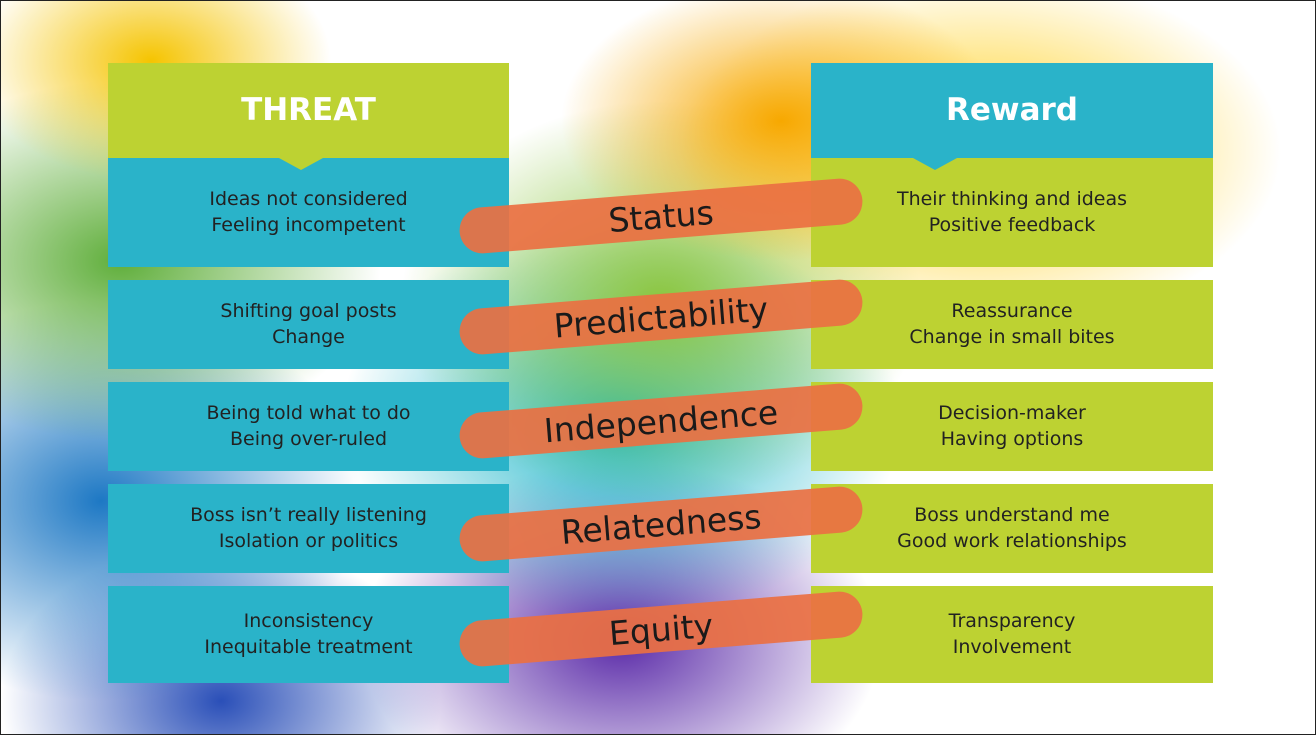 This screenshot has width=1316, height=735. Describe the element at coordinates (1012, 324) in the screenshot. I see `reward-box: Reassurance Change in small bites` at that location.